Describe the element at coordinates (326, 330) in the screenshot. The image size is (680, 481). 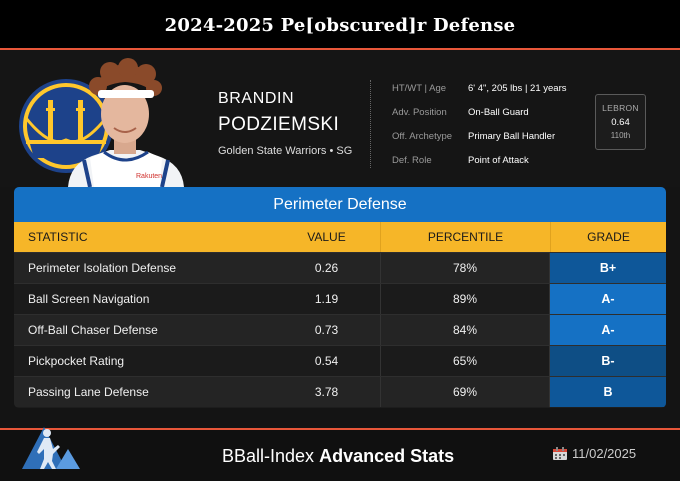
I see `stat-value: 0.73` at that location.